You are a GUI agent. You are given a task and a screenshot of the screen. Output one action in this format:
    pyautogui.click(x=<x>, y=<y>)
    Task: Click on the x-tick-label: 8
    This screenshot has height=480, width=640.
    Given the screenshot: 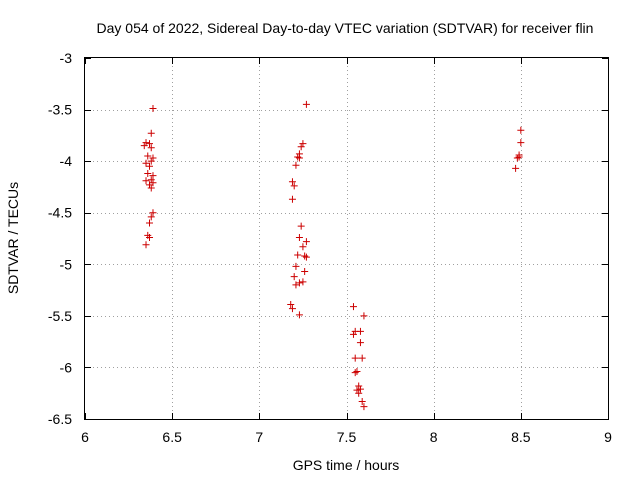 What is the action you would take?
    pyautogui.click(x=434, y=437)
    